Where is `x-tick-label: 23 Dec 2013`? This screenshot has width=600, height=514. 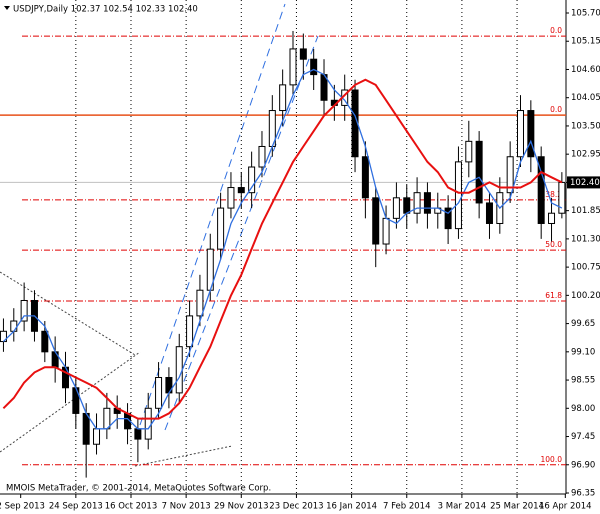 x-tick-label: 23 Dec 2013 is located at coordinates (296, 507).